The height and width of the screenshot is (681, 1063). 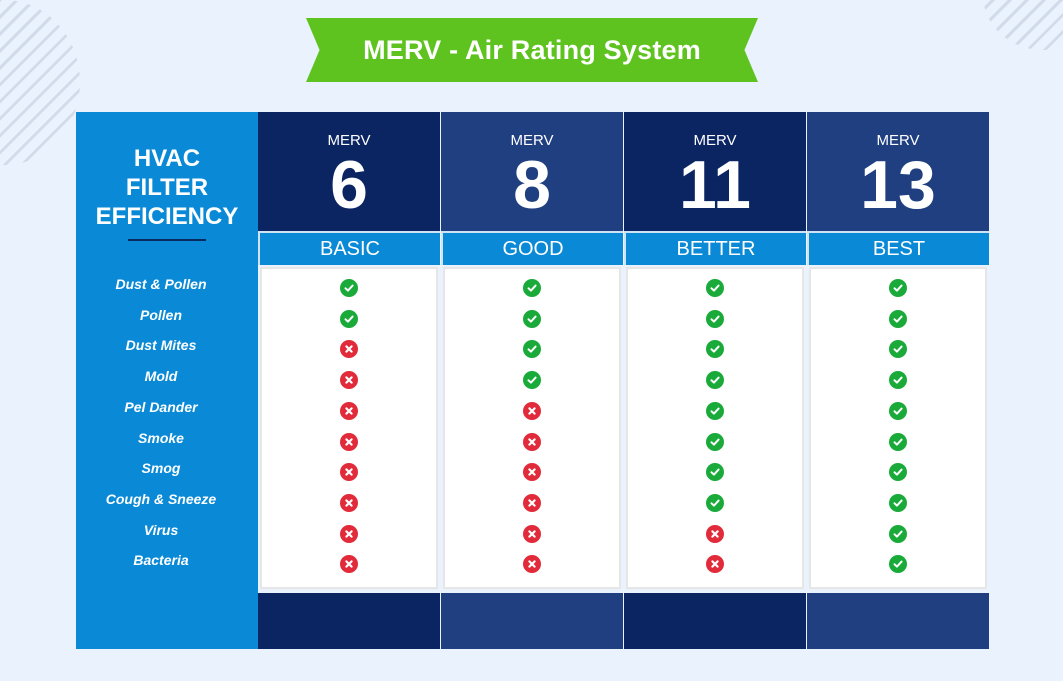 What do you see at coordinates (532, 185) in the screenshot?
I see `merv-rating: 8` at bounding box center [532, 185].